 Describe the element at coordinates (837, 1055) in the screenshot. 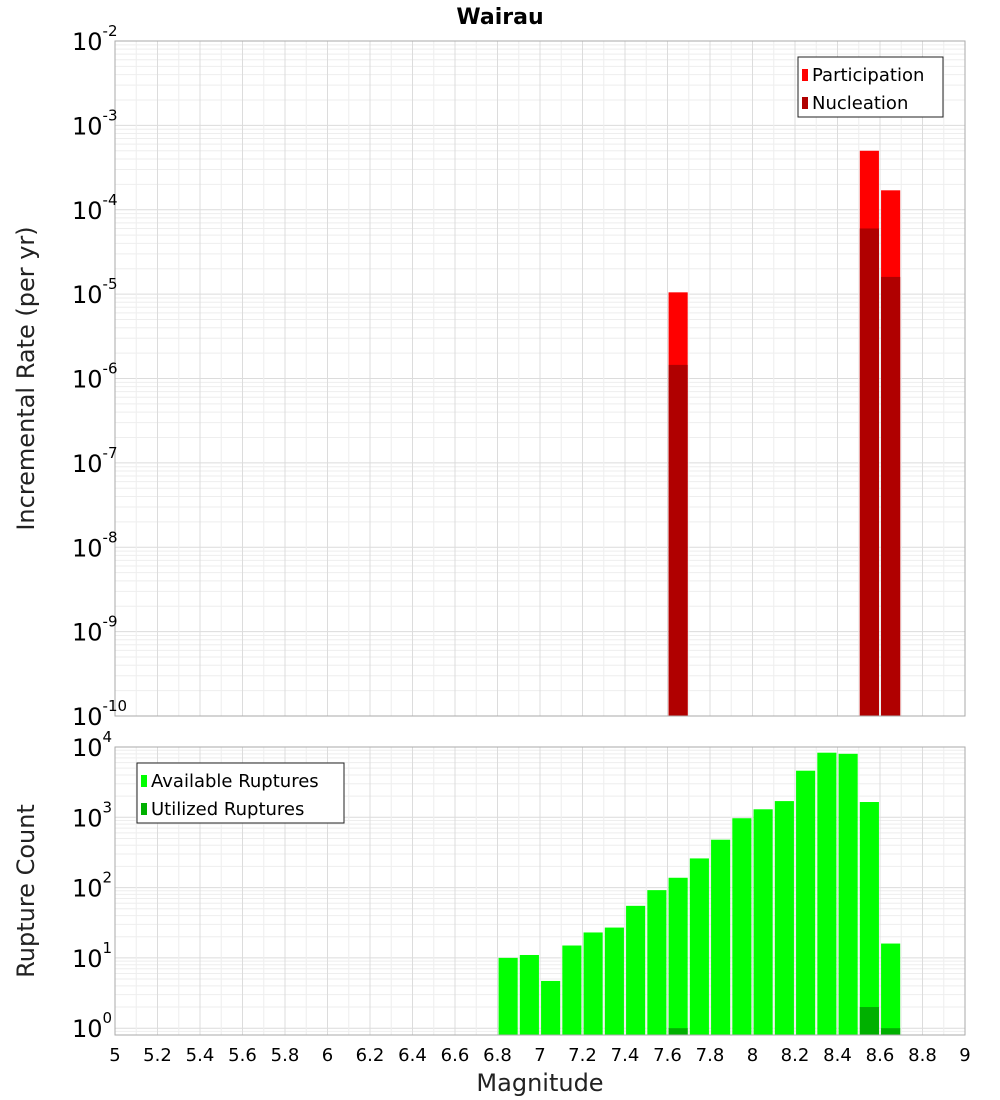

I see `x-tick-label: 8.4` at that location.